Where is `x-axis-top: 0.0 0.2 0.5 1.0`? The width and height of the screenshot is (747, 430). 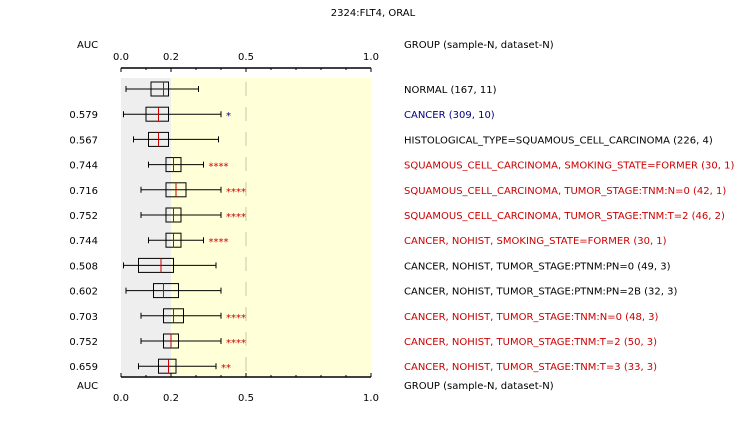 x-axis-top: 0.0 0.2 0.5 1.0 is located at coordinates (246, 62).